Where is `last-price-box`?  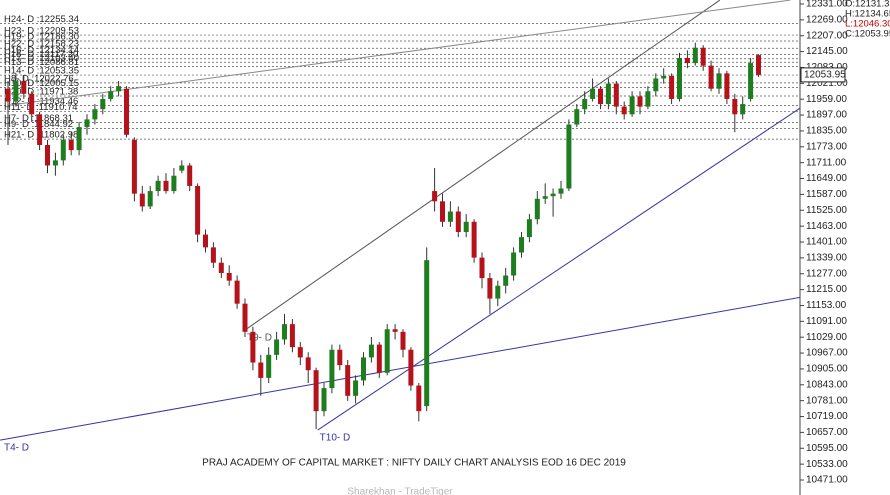 last-price-box is located at coordinates (823, 75).